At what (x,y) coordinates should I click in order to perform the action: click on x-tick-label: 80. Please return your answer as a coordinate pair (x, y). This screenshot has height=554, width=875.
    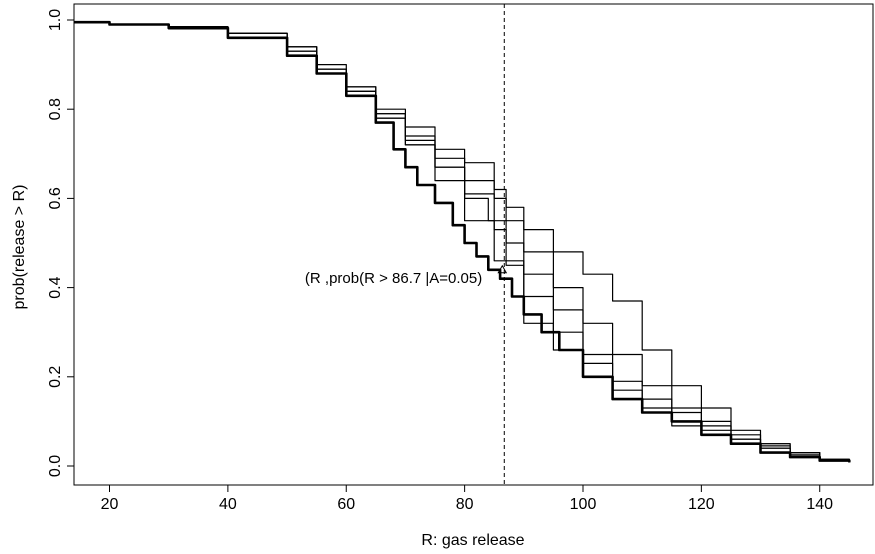
    Looking at the image, I should click on (465, 504).